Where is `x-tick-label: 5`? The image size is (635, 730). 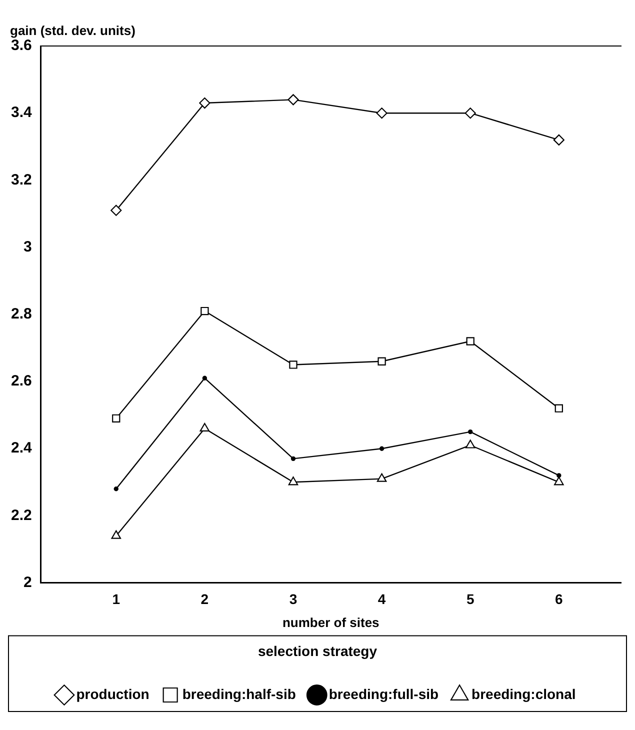
x-tick-label: 5 is located at coordinates (470, 599).